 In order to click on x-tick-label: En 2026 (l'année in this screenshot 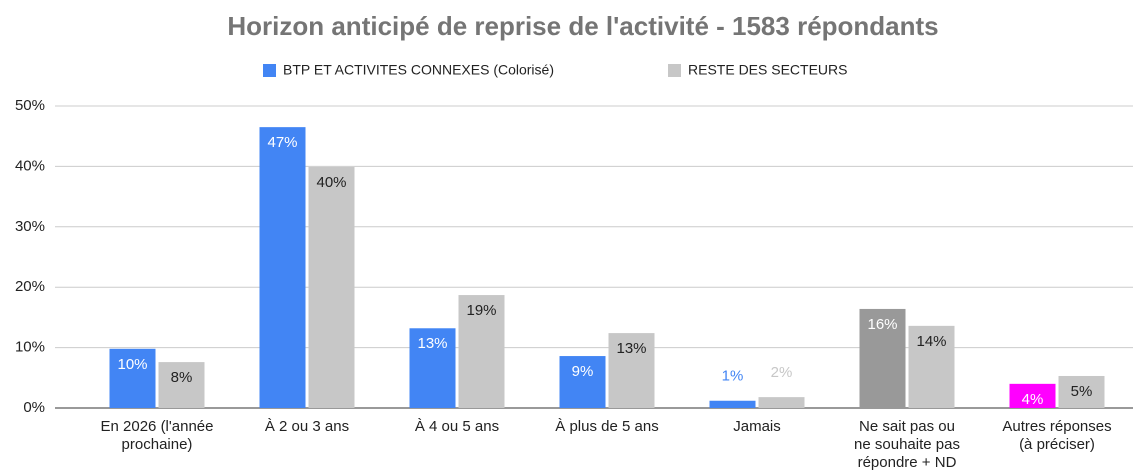, I will do `click(157, 426)`.